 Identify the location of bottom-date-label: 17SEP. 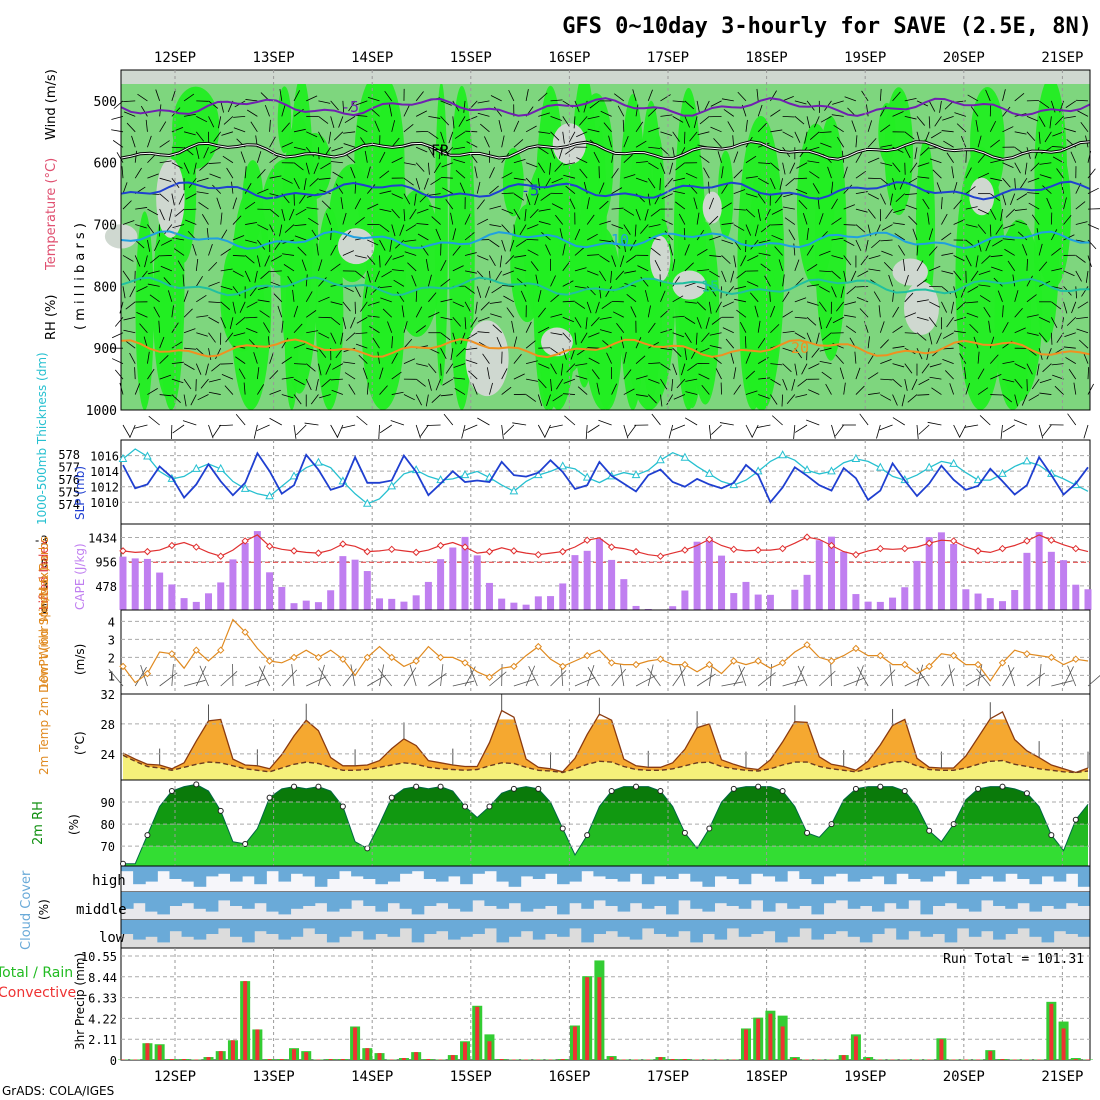
(668, 1077).